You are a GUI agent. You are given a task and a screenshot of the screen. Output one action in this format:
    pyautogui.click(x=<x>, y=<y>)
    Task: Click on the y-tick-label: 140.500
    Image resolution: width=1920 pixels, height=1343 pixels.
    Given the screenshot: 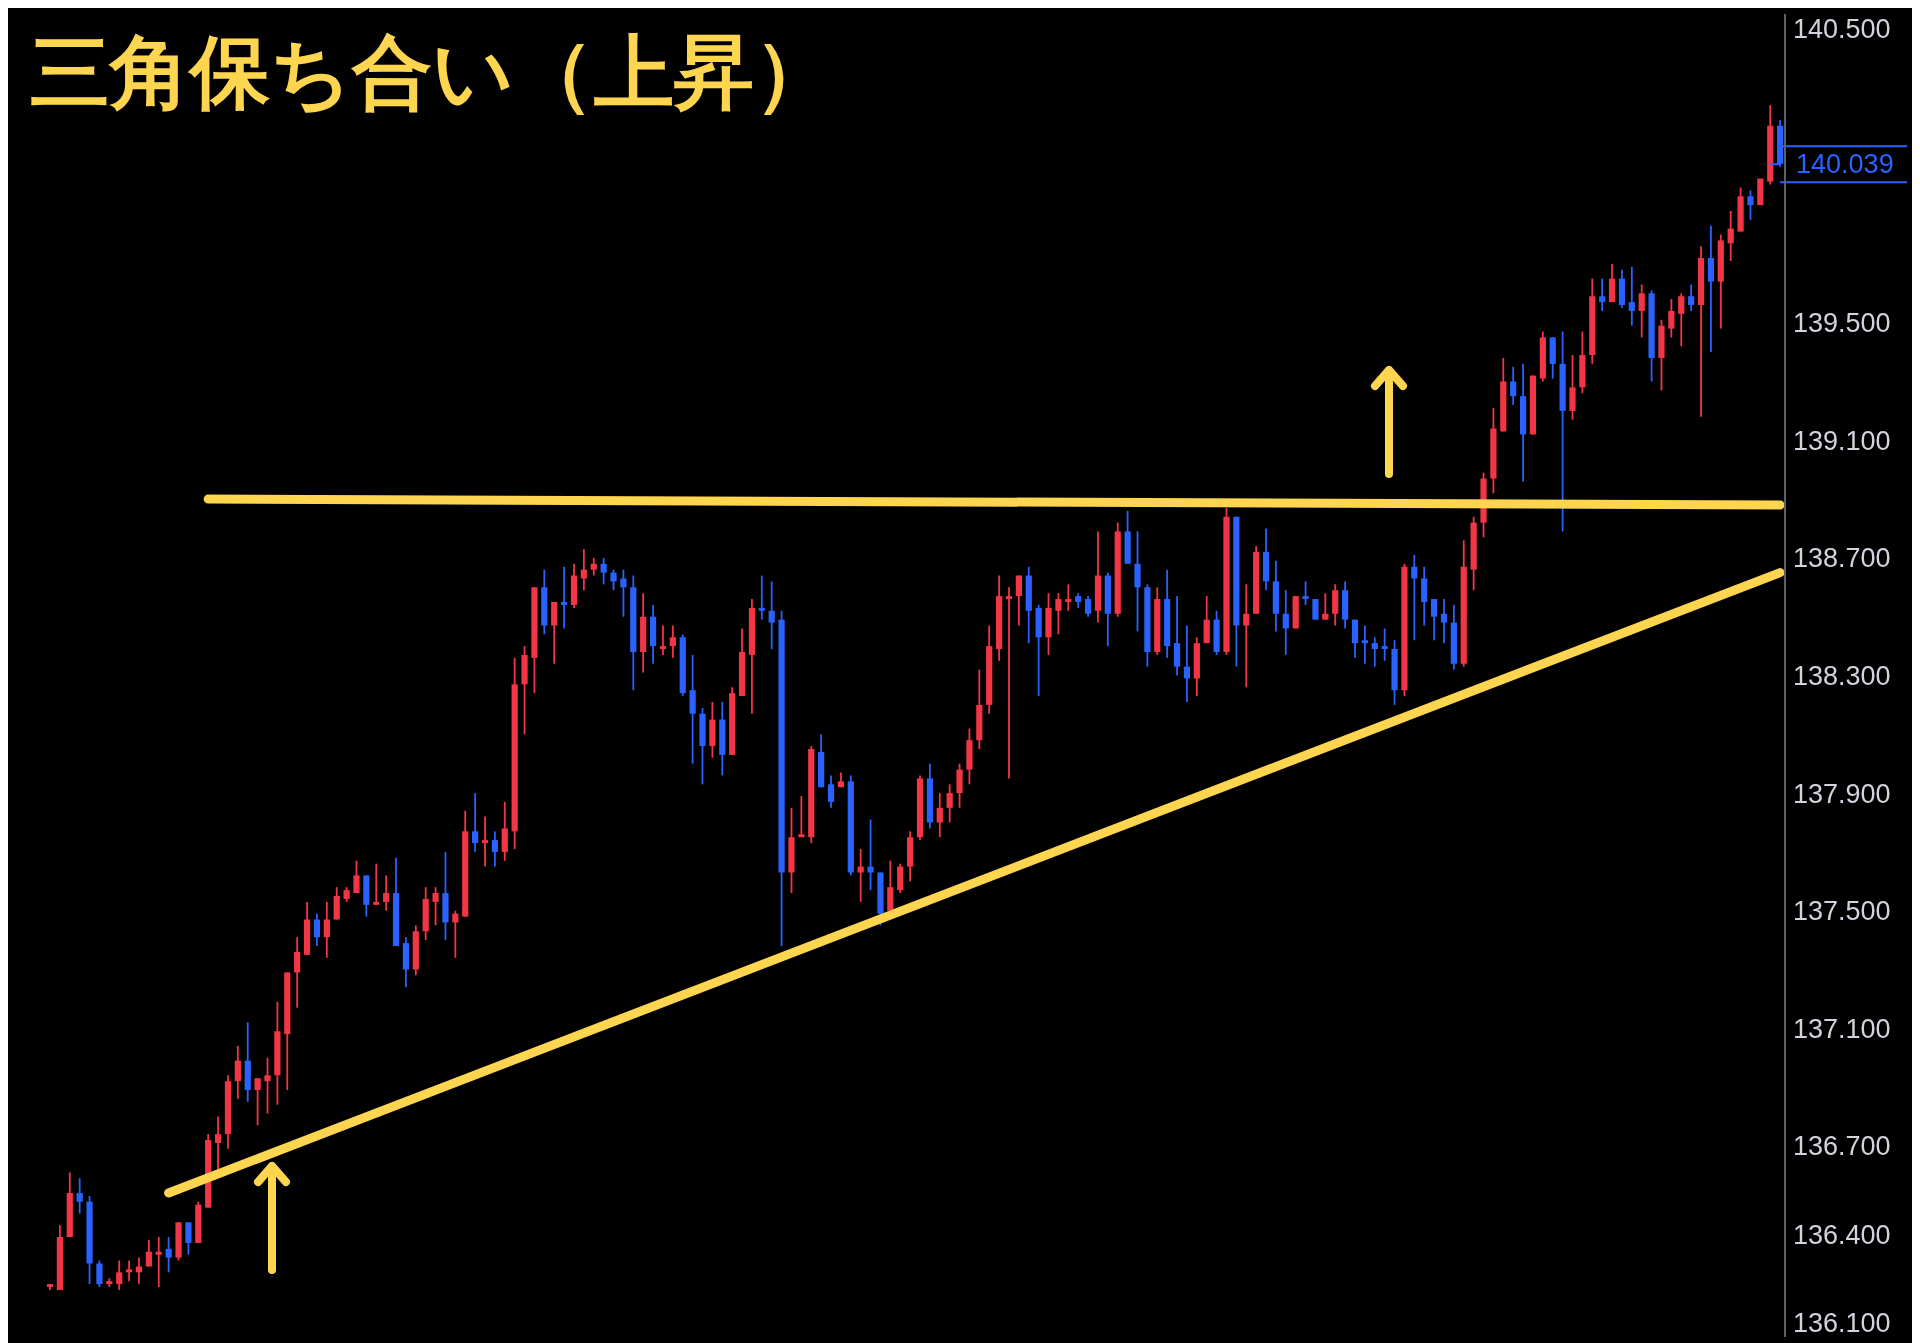 What is the action you would take?
    pyautogui.click(x=1842, y=29)
    